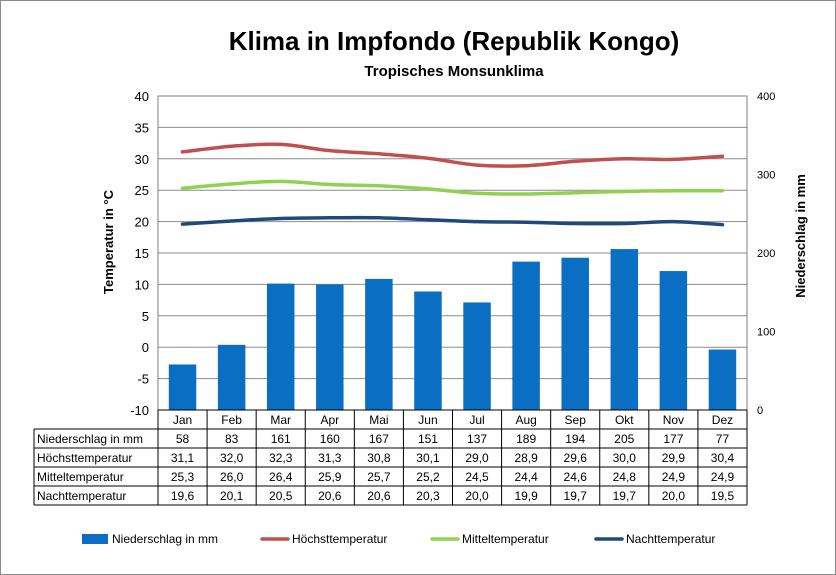  What do you see at coordinates (232, 458) in the screenshot?
I see `table-cell: 32,0` at bounding box center [232, 458].